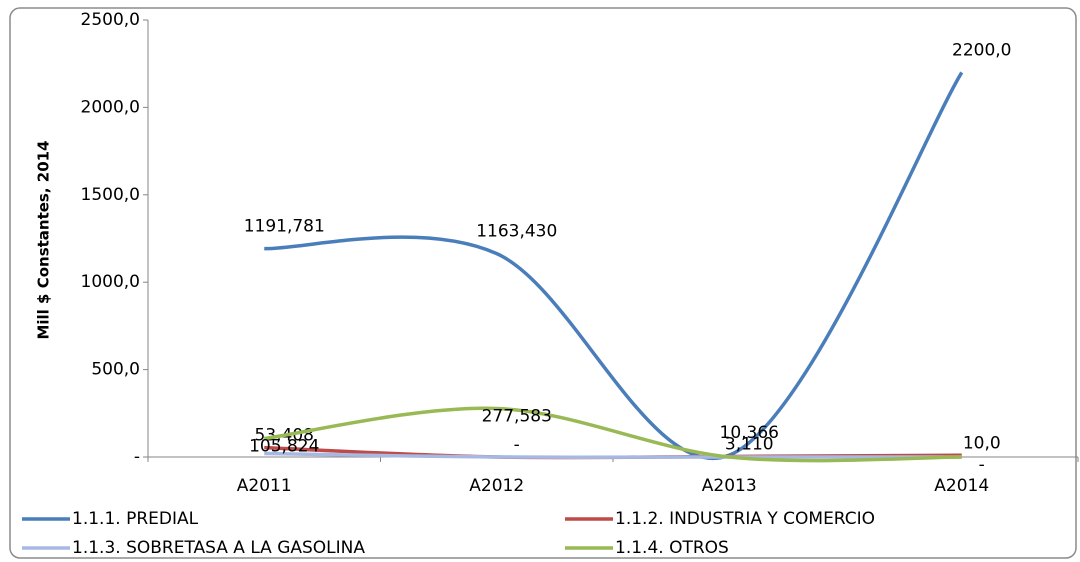 This screenshot has height=562, width=1080. I want to click on data-label: 277,583, so click(517, 416).